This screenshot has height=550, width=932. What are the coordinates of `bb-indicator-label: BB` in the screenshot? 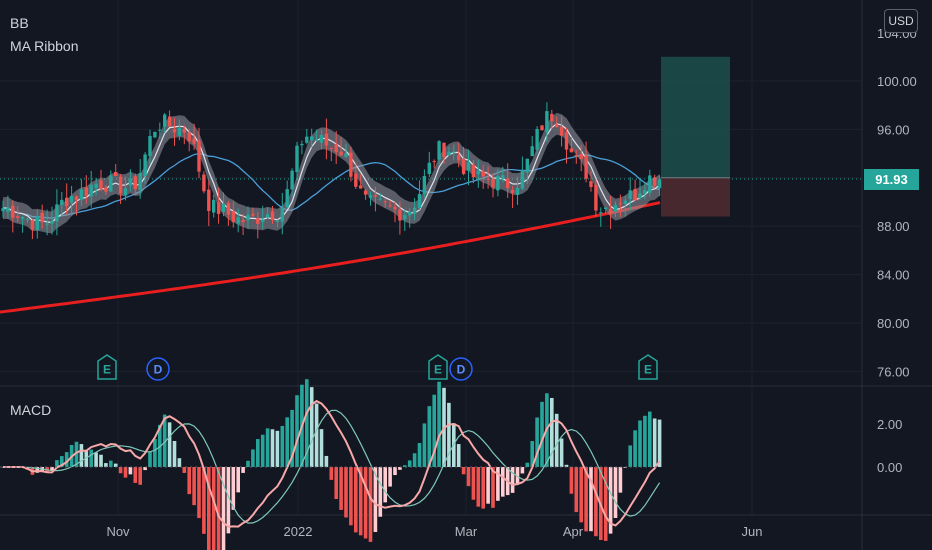 It's located at (19, 23).